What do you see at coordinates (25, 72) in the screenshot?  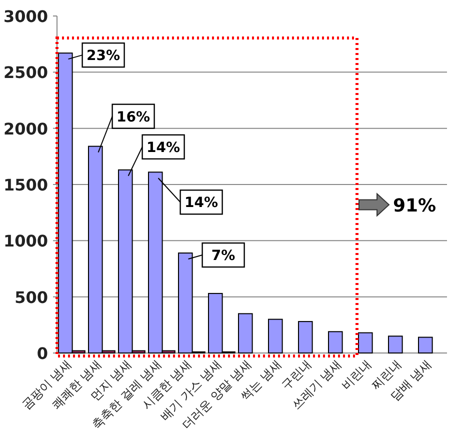 I see `y-tick-label: 2500` at bounding box center [25, 72].